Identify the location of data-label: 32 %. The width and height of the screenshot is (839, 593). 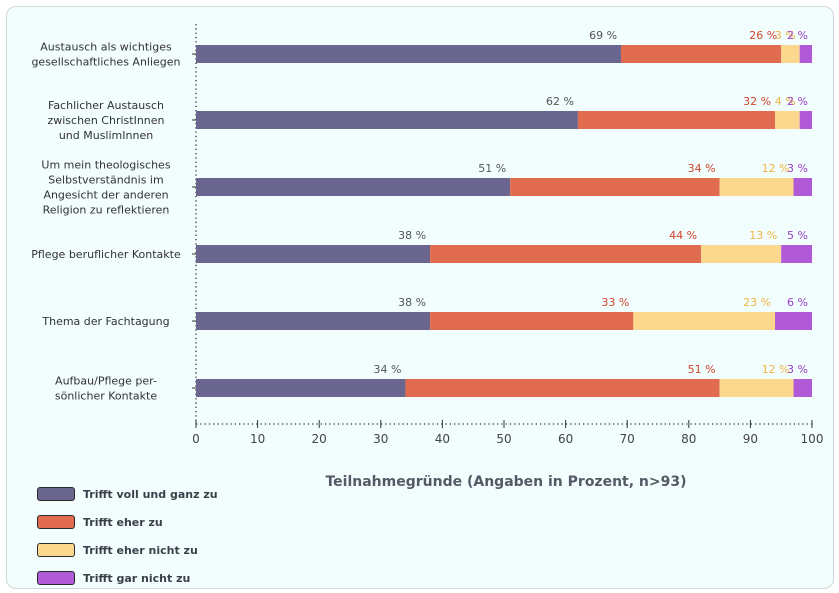
(757, 101).